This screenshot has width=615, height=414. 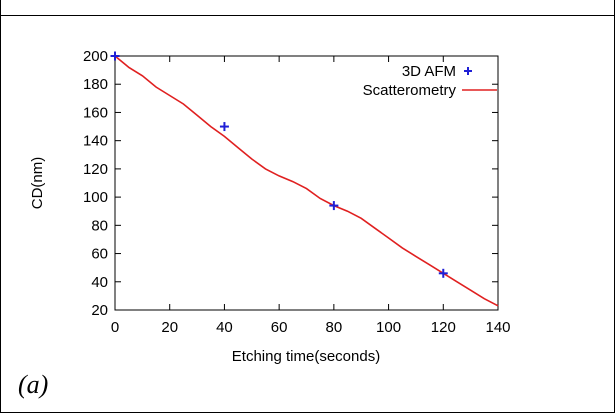 What do you see at coordinates (99, 310) in the screenshot?
I see `y-tick-label: 20` at bounding box center [99, 310].